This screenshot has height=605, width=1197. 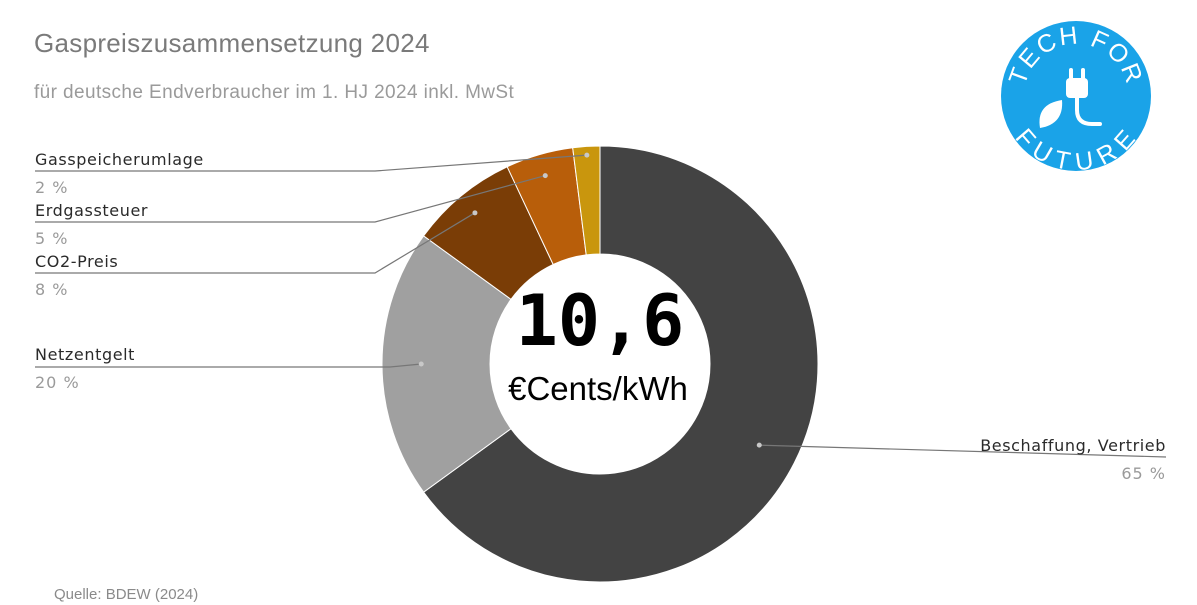 I want to click on leader-dot-beschaffung-vertrieb, so click(x=759, y=445).